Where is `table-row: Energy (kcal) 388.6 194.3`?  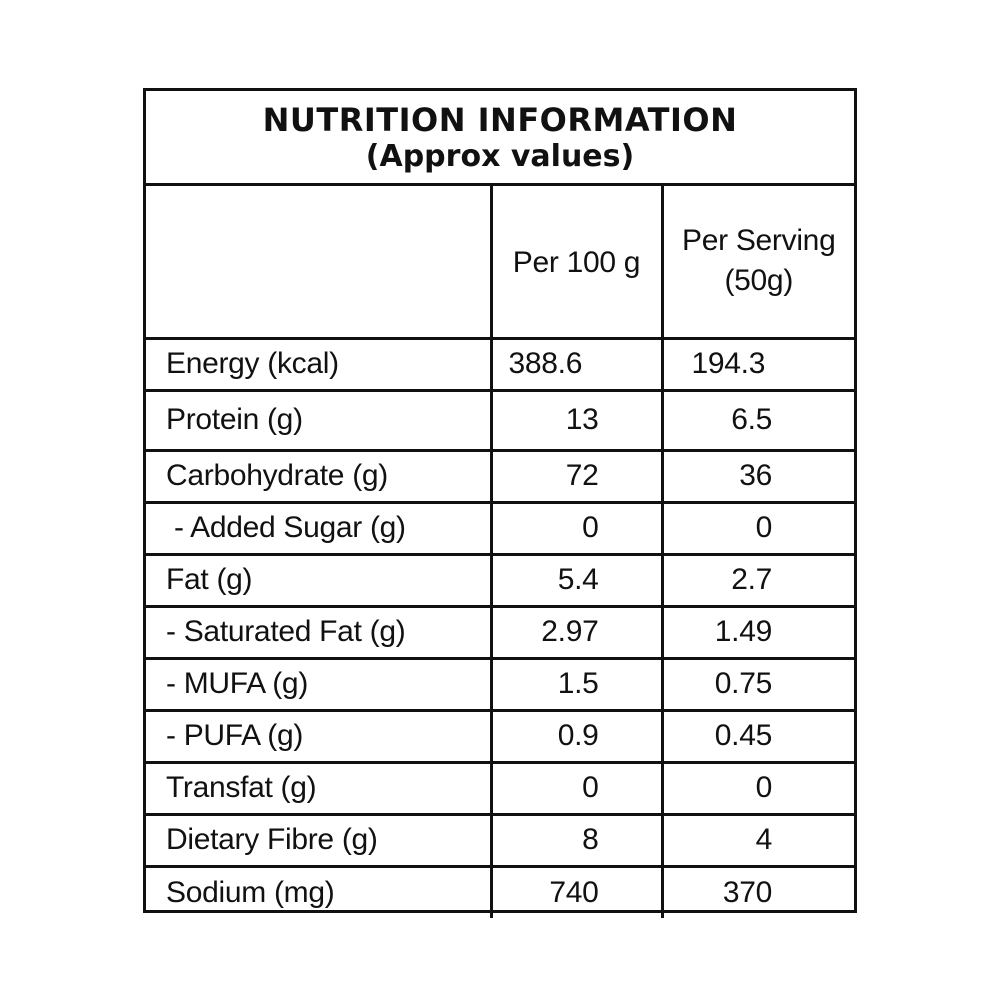
table-row: Energy (kcal) 388.6 194.3 is located at coordinates (500, 364).